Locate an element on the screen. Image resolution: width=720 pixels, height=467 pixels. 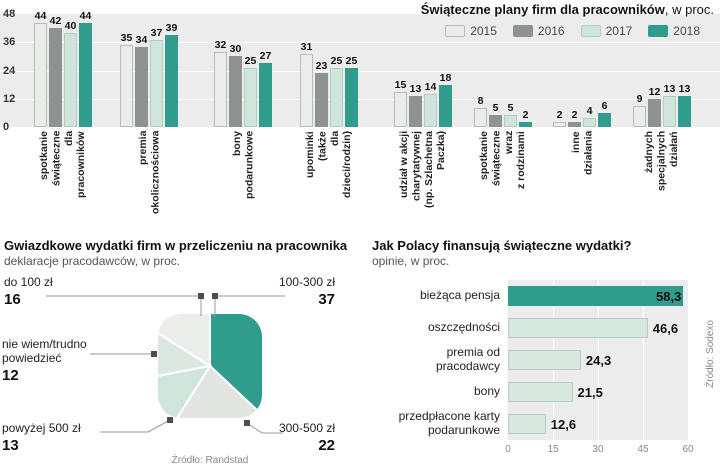
bar-wrap: 15 is located at coordinates (400, 103).